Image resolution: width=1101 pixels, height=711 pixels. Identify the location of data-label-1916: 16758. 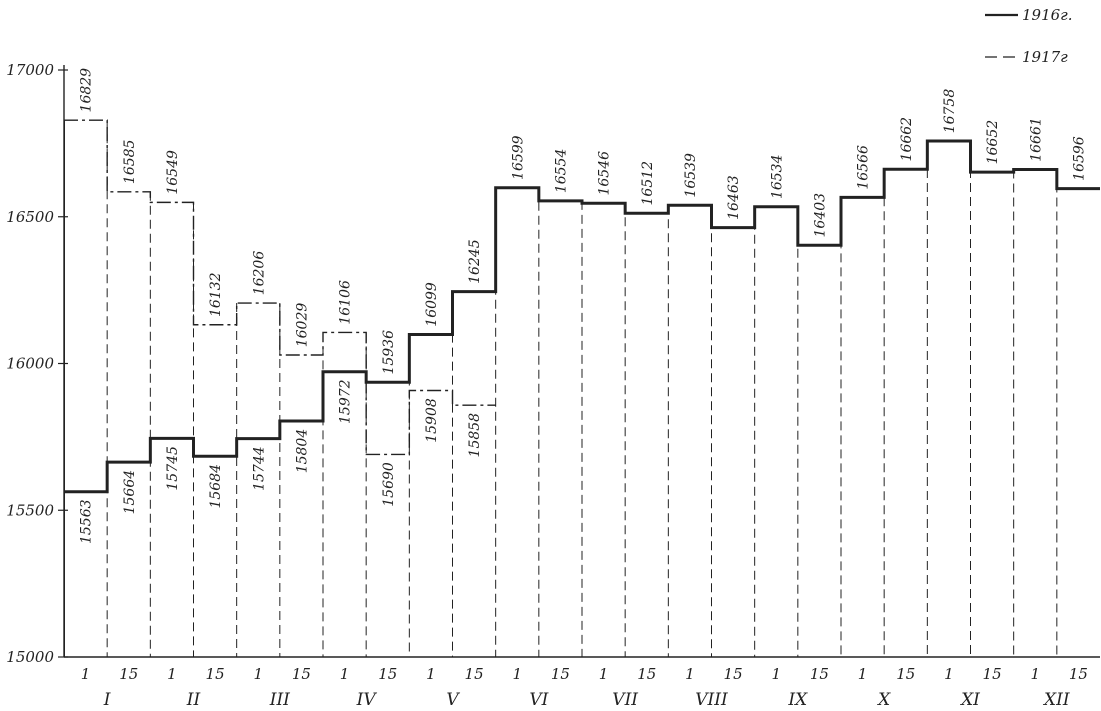
(950, 111).